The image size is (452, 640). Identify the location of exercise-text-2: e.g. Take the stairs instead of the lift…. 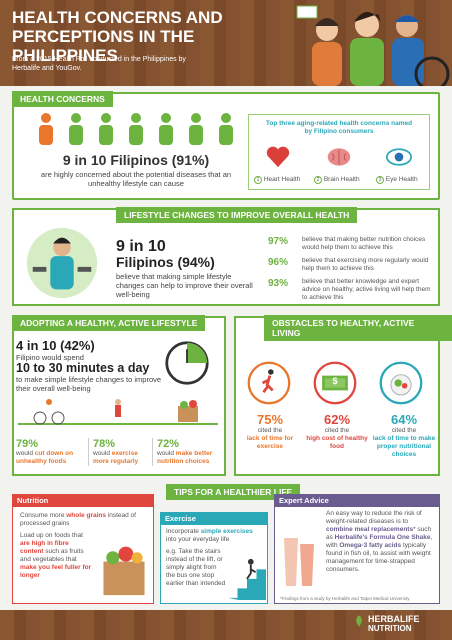
(196, 567).